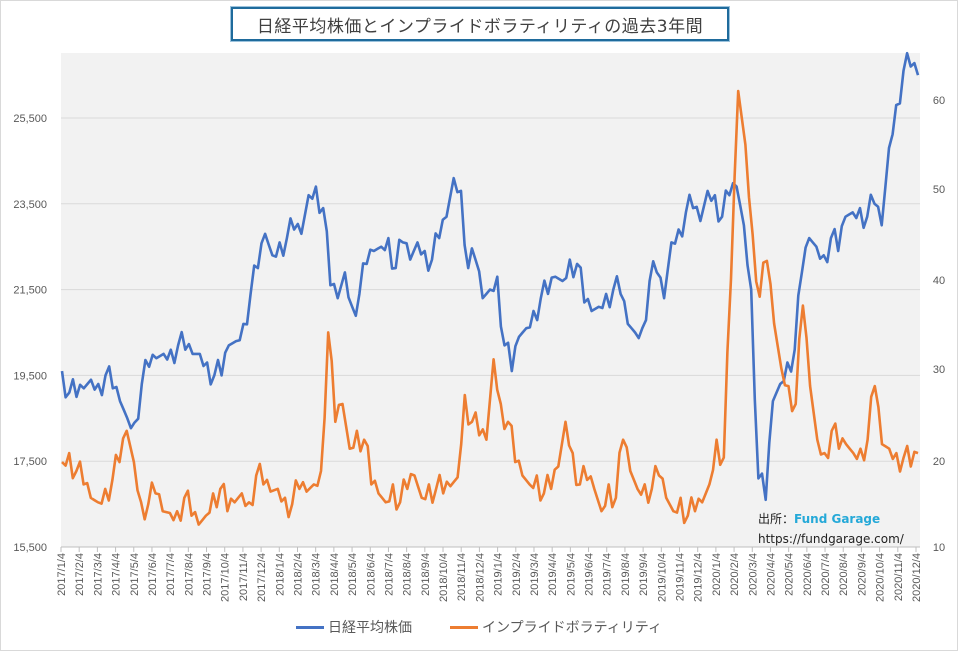  What do you see at coordinates (464, 627) in the screenshot?
I see `legend-swatch-vol` at bounding box center [464, 627].